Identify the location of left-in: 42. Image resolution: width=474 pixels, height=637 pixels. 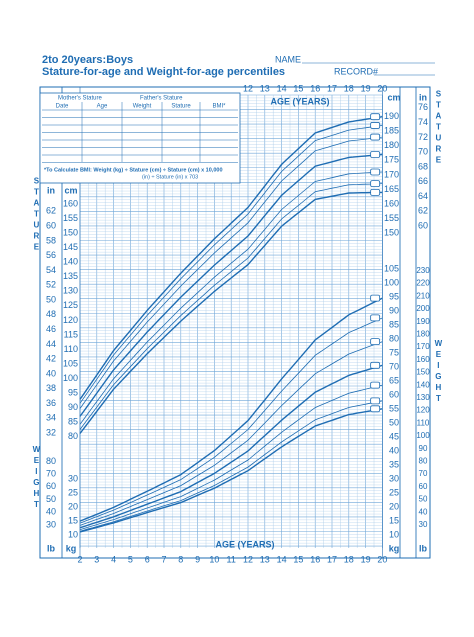
(51, 359).